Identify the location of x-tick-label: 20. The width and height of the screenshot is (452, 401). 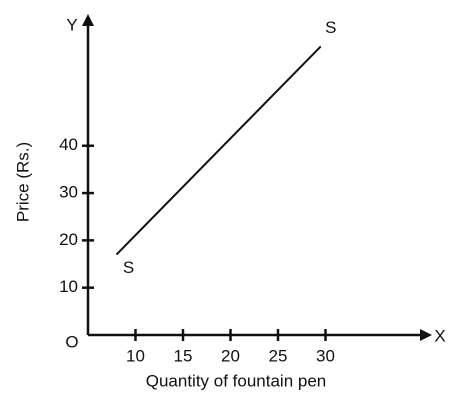
(230, 355).